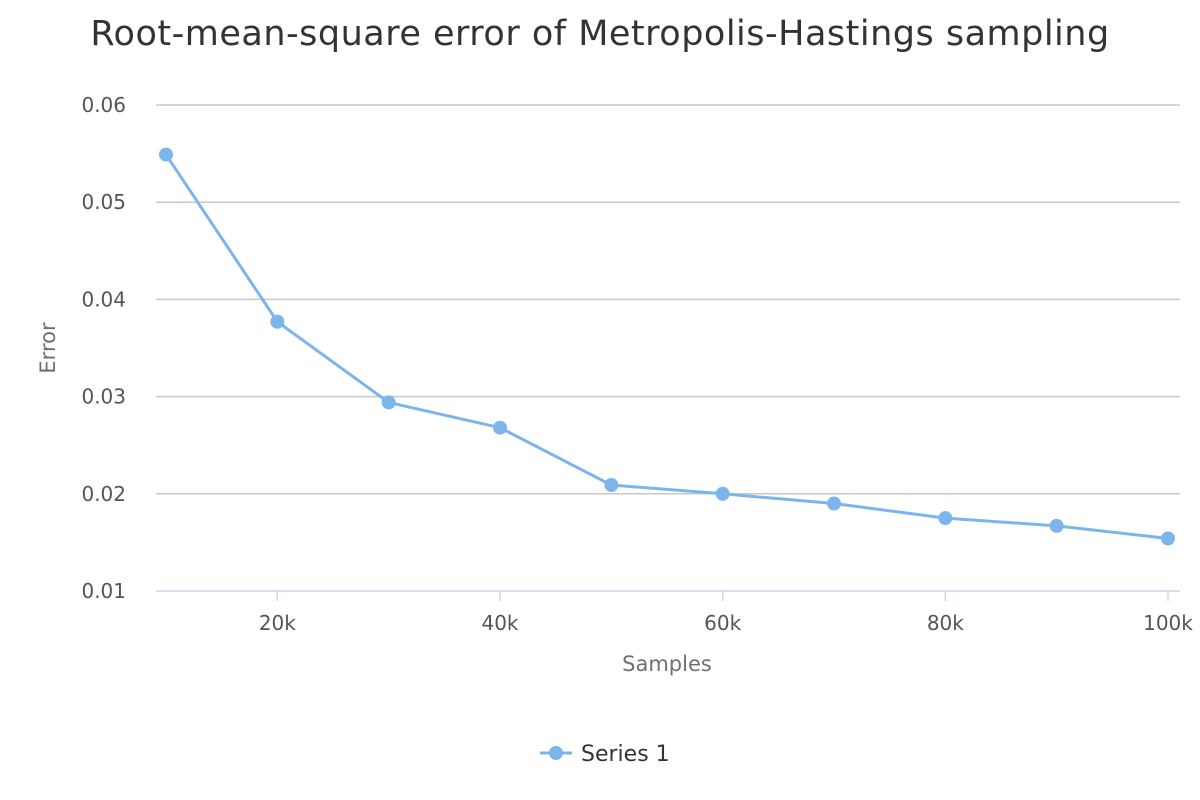 The image size is (1200, 800). Describe the element at coordinates (103, 591) in the screenshot. I see `y-tick-label: 0.01` at that location.